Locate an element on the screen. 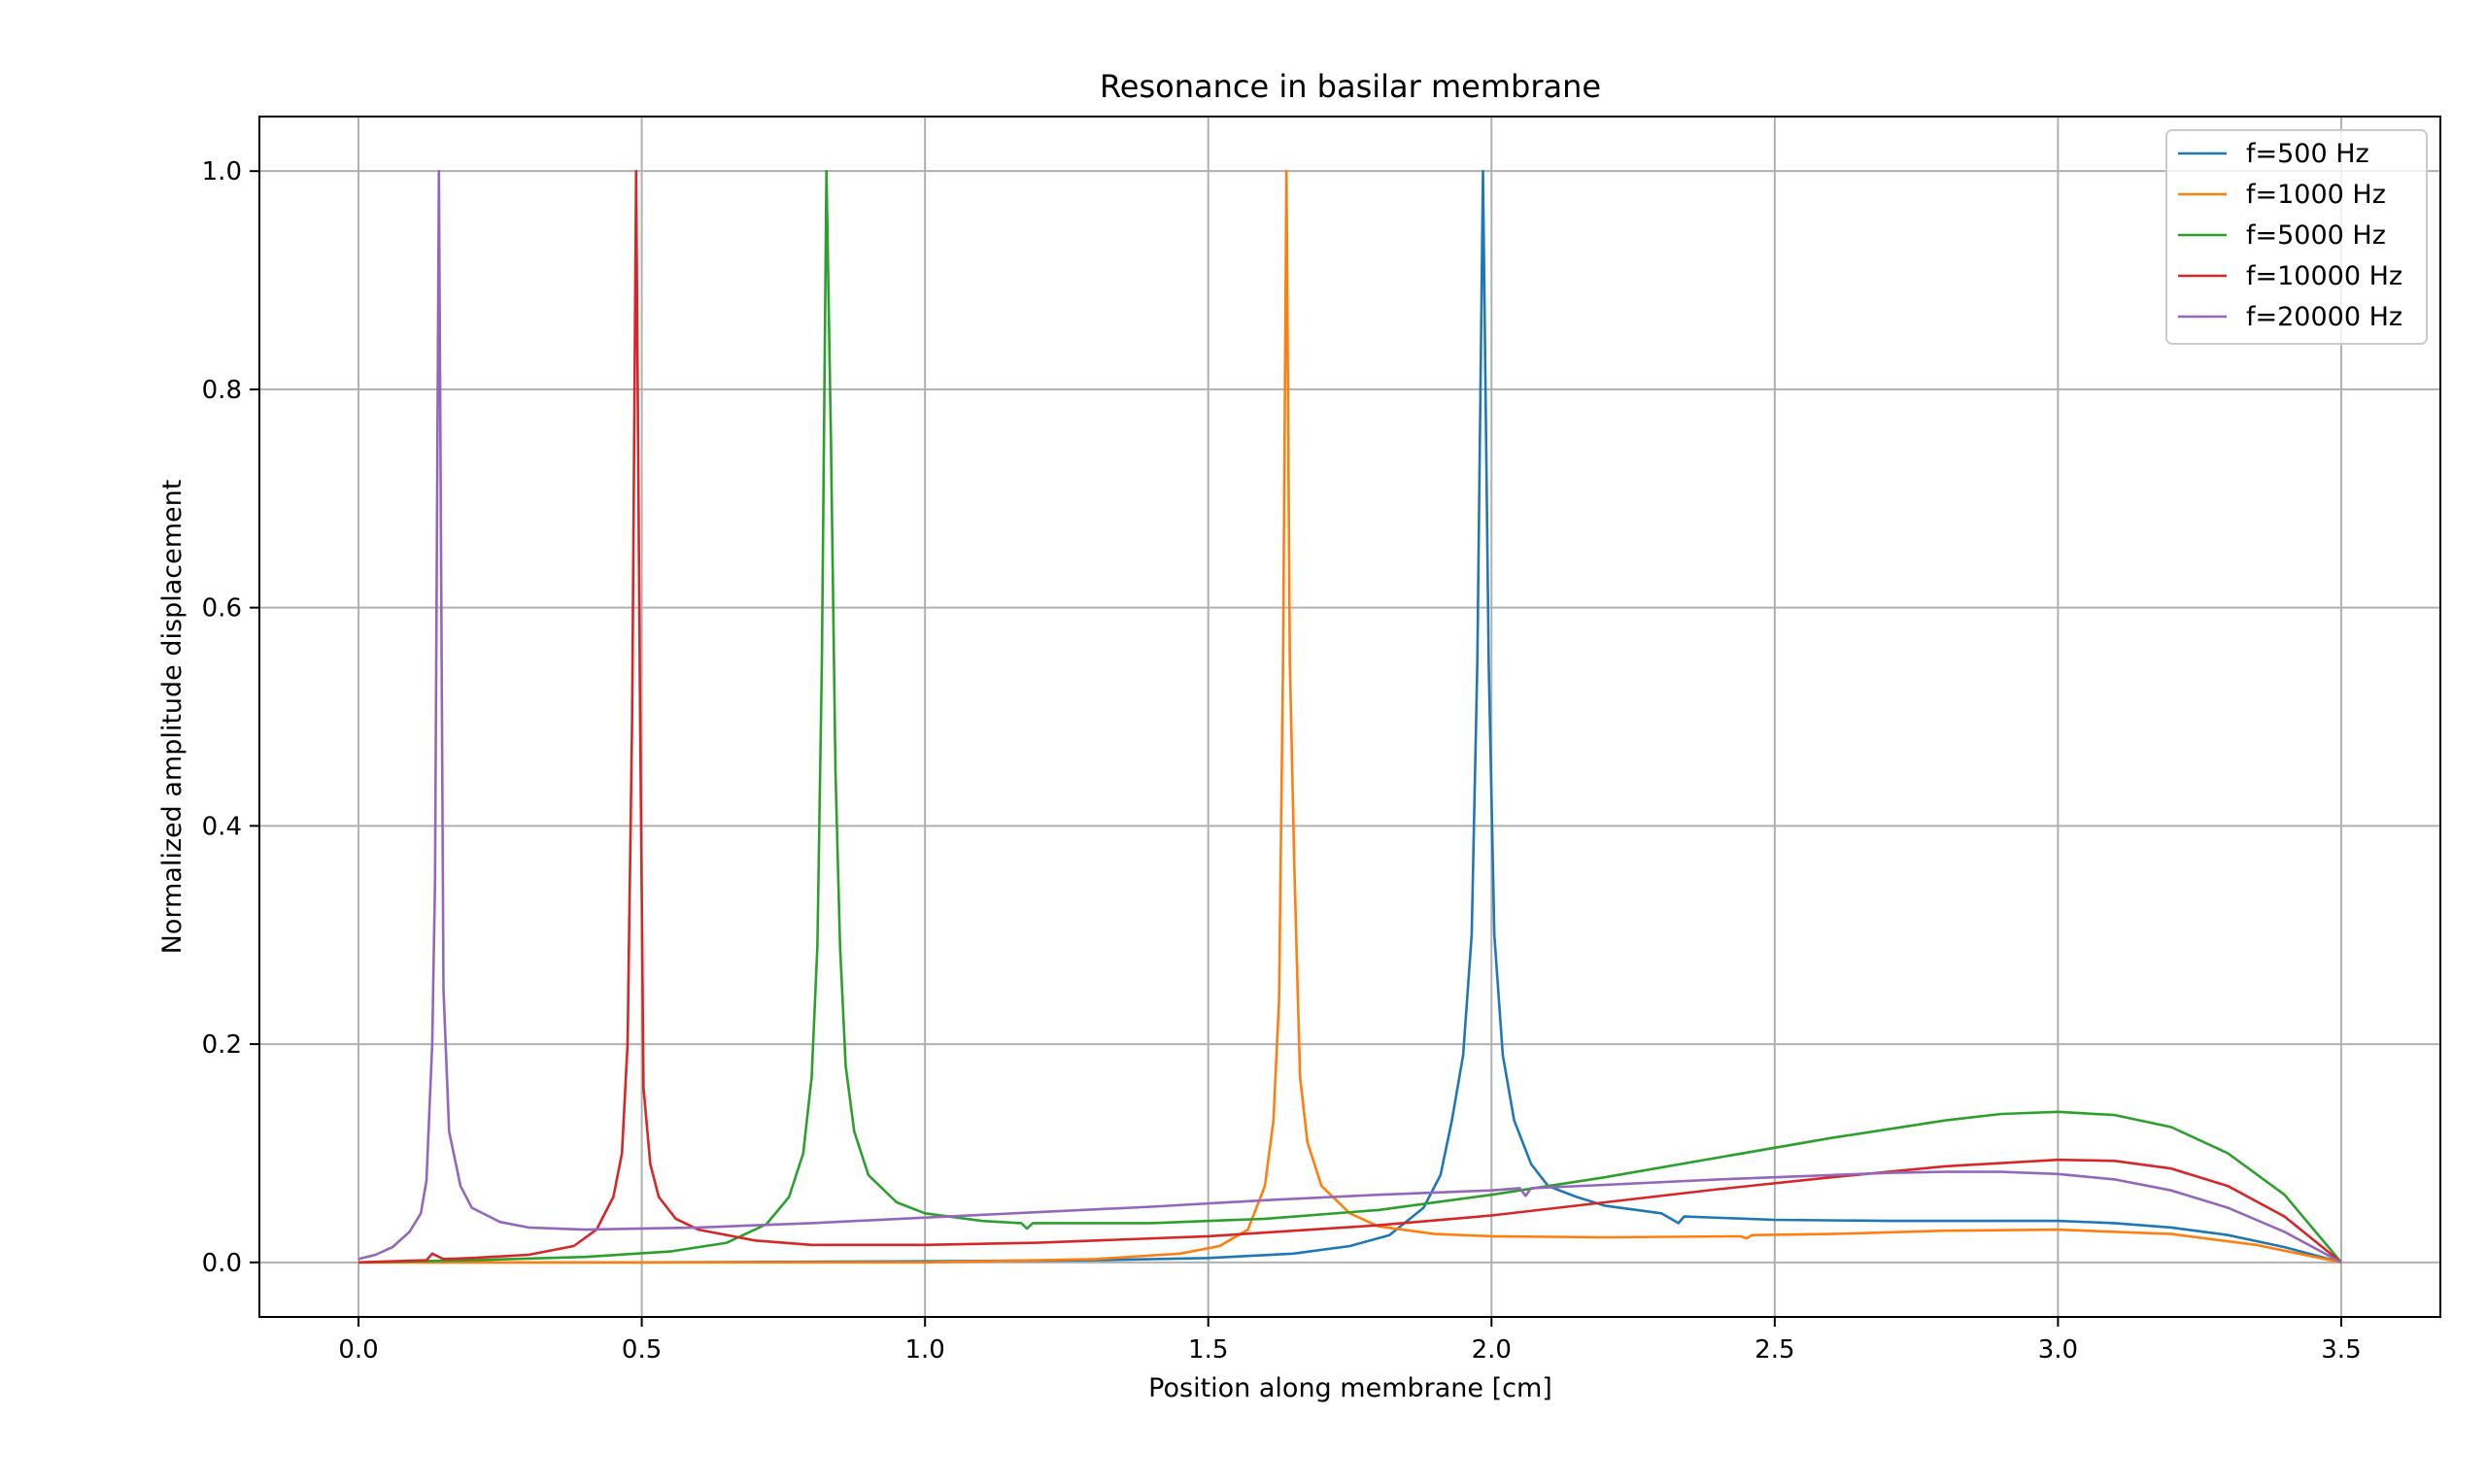  x-axis-label: Position along membrane [cm] is located at coordinates (1350, 1388).